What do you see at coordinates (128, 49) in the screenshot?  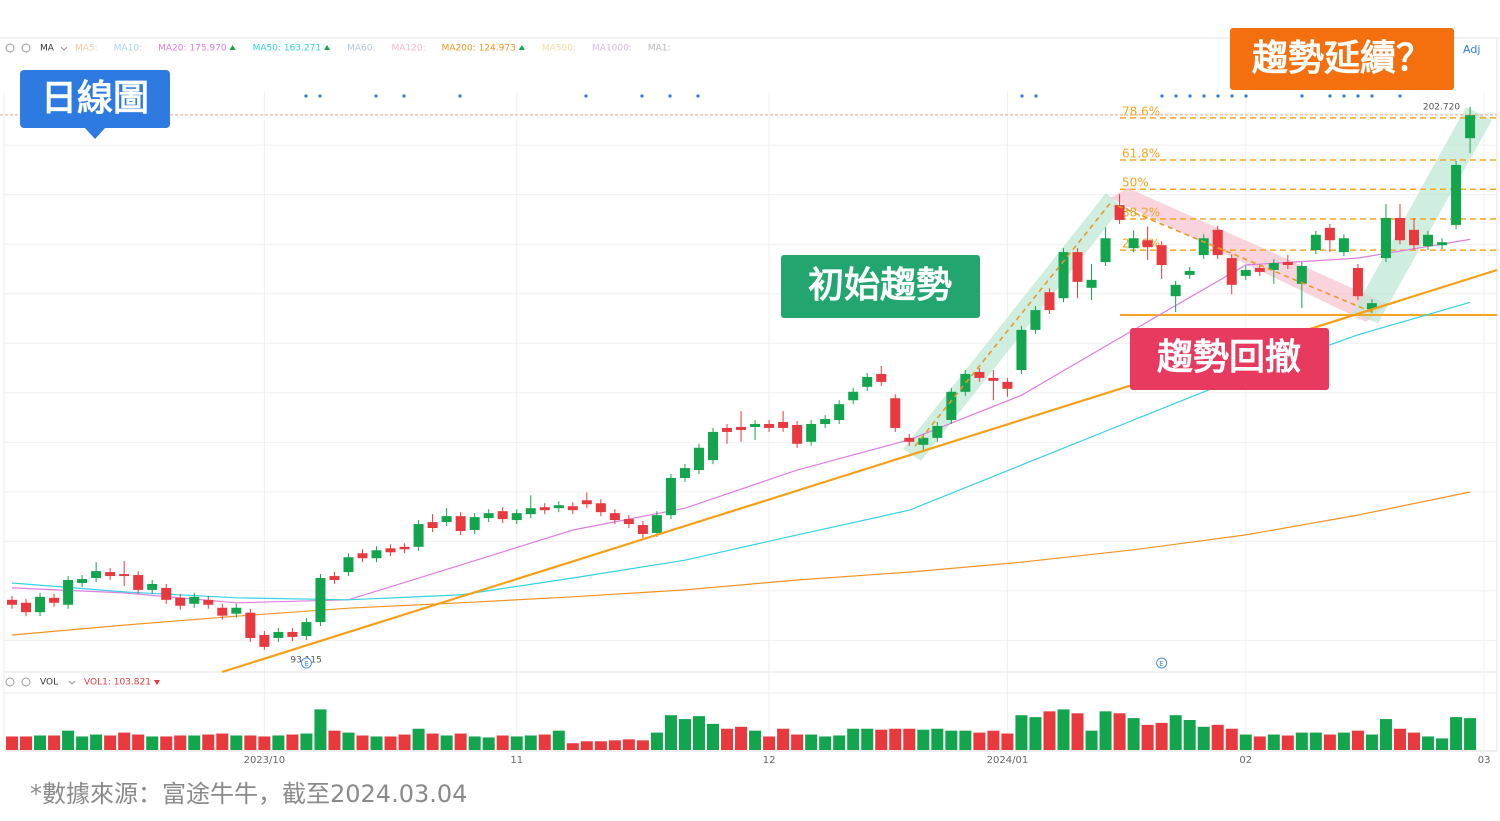 I see `legend-item: MA10:` at bounding box center [128, 49].